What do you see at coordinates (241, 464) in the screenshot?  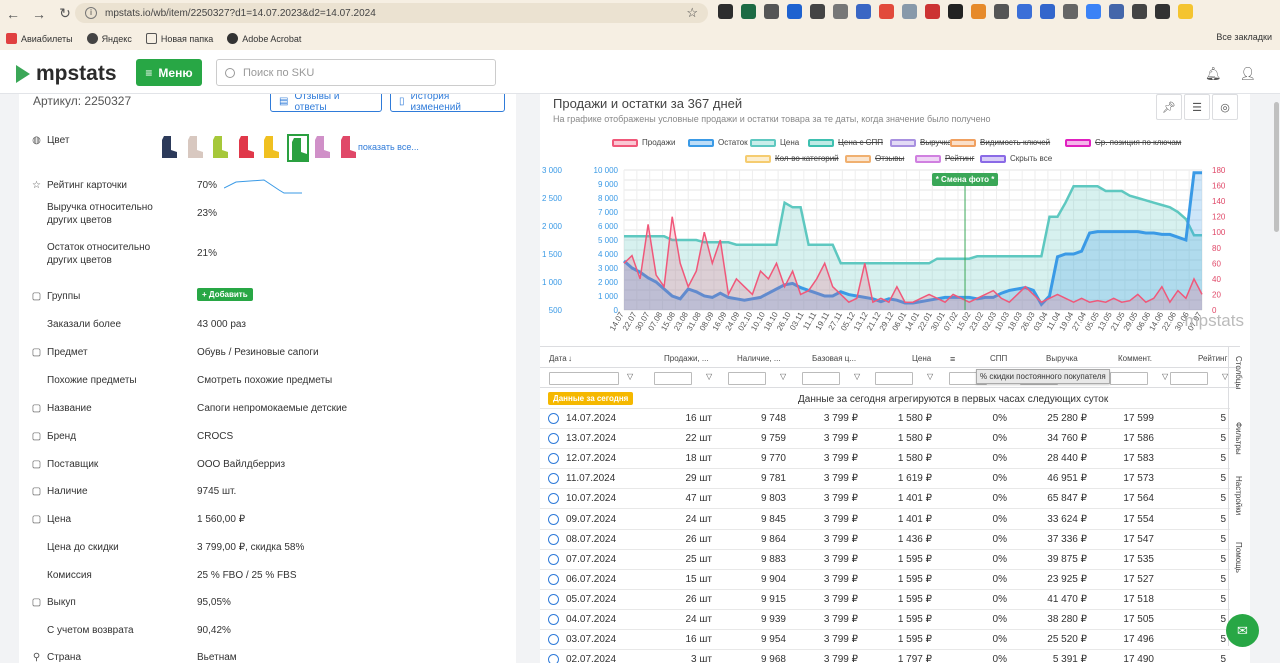 I see `attr-link: ООО Вайлдберриз` at bounding box center [241, 464].